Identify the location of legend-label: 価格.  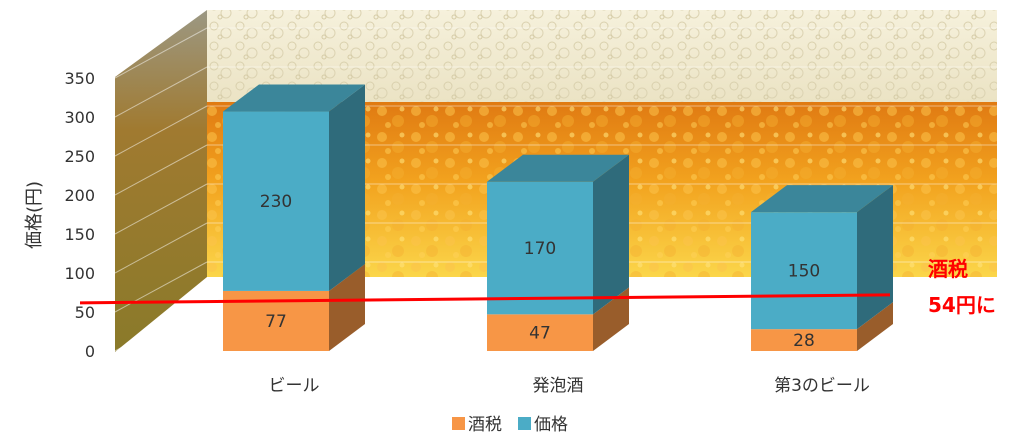
(551, 425).